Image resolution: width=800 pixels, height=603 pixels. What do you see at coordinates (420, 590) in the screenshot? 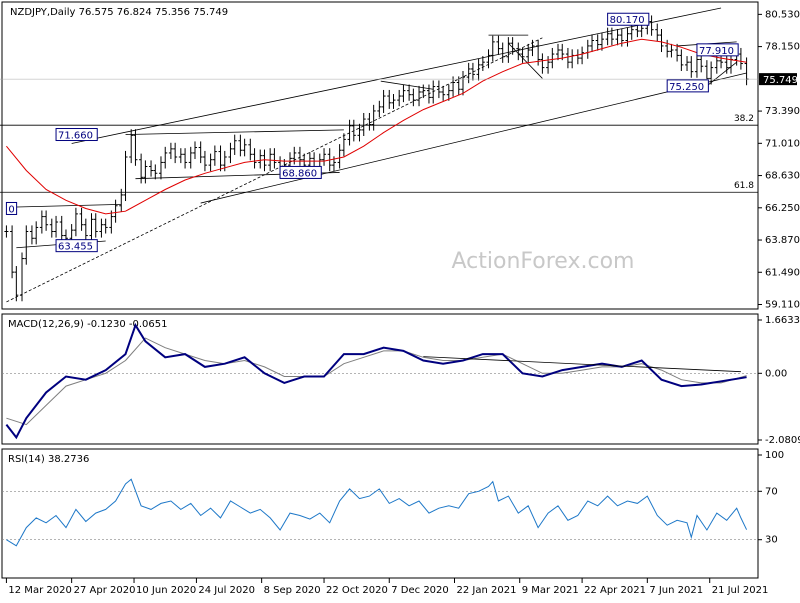
I see `x-tick-label: 7 Dec 2020` at bounding box center [420, 590].